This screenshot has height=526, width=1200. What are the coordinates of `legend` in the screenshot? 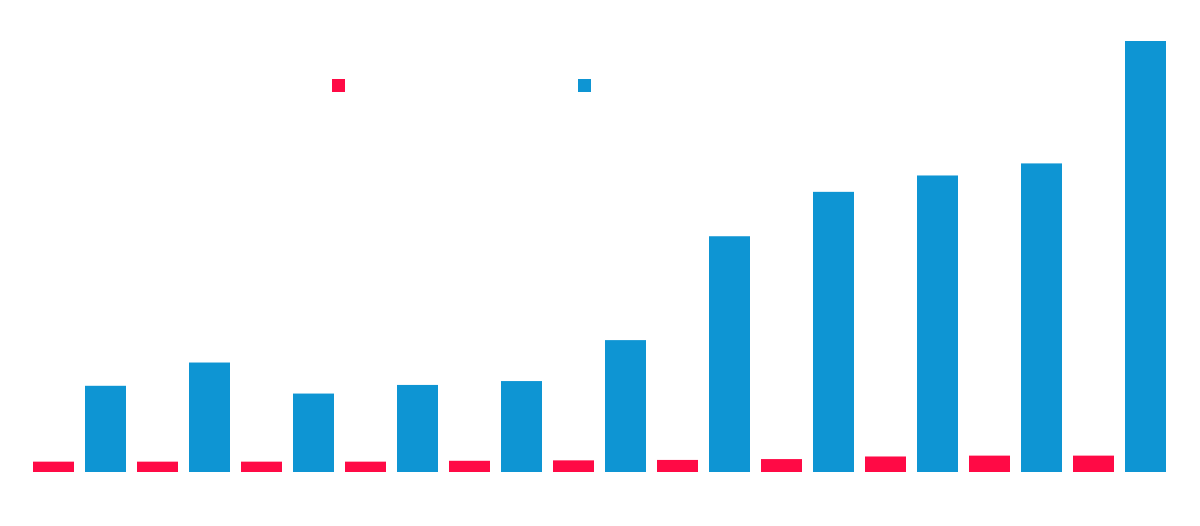 It's located at (461, 85).